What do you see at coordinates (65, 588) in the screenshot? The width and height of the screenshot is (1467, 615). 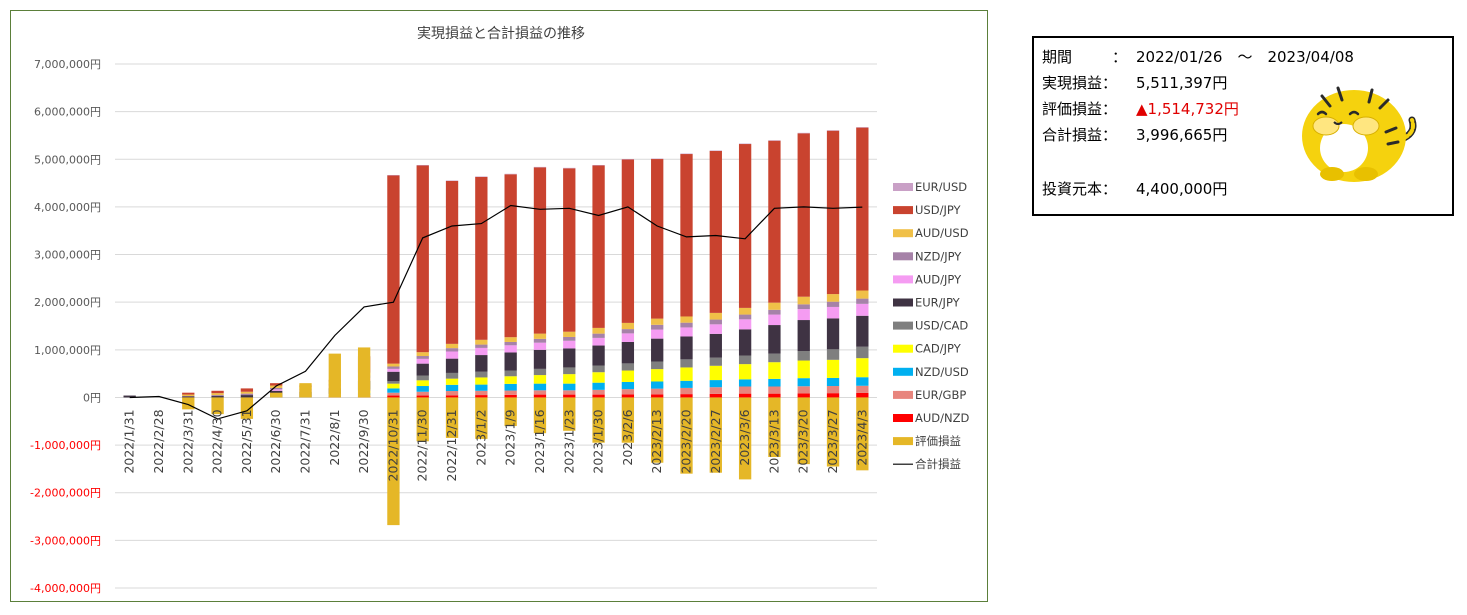 I see `y-tick-label: -4,000,000円` at bounding box center [65, 588].